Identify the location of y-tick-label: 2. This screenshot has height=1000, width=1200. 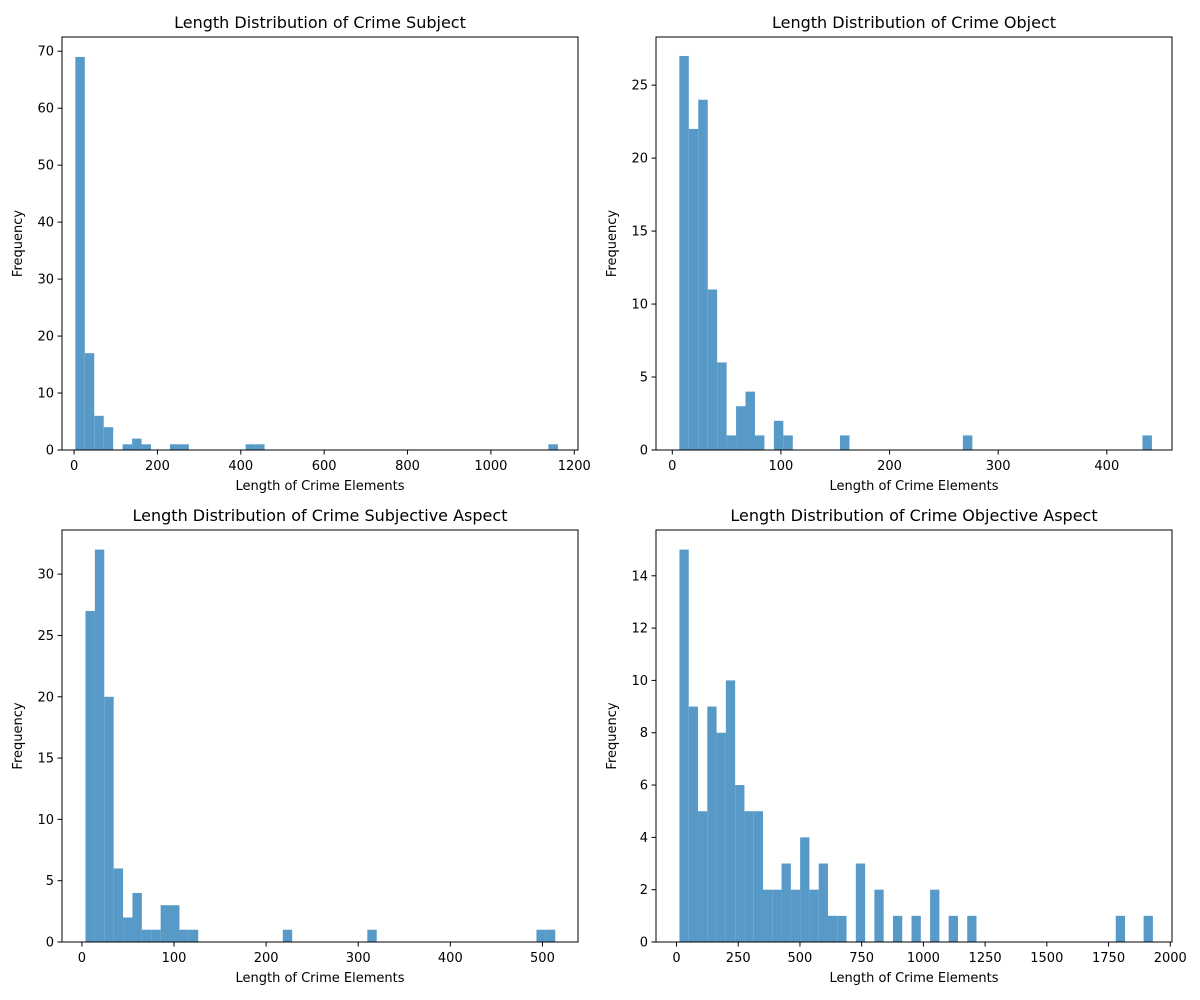
(644, 890).